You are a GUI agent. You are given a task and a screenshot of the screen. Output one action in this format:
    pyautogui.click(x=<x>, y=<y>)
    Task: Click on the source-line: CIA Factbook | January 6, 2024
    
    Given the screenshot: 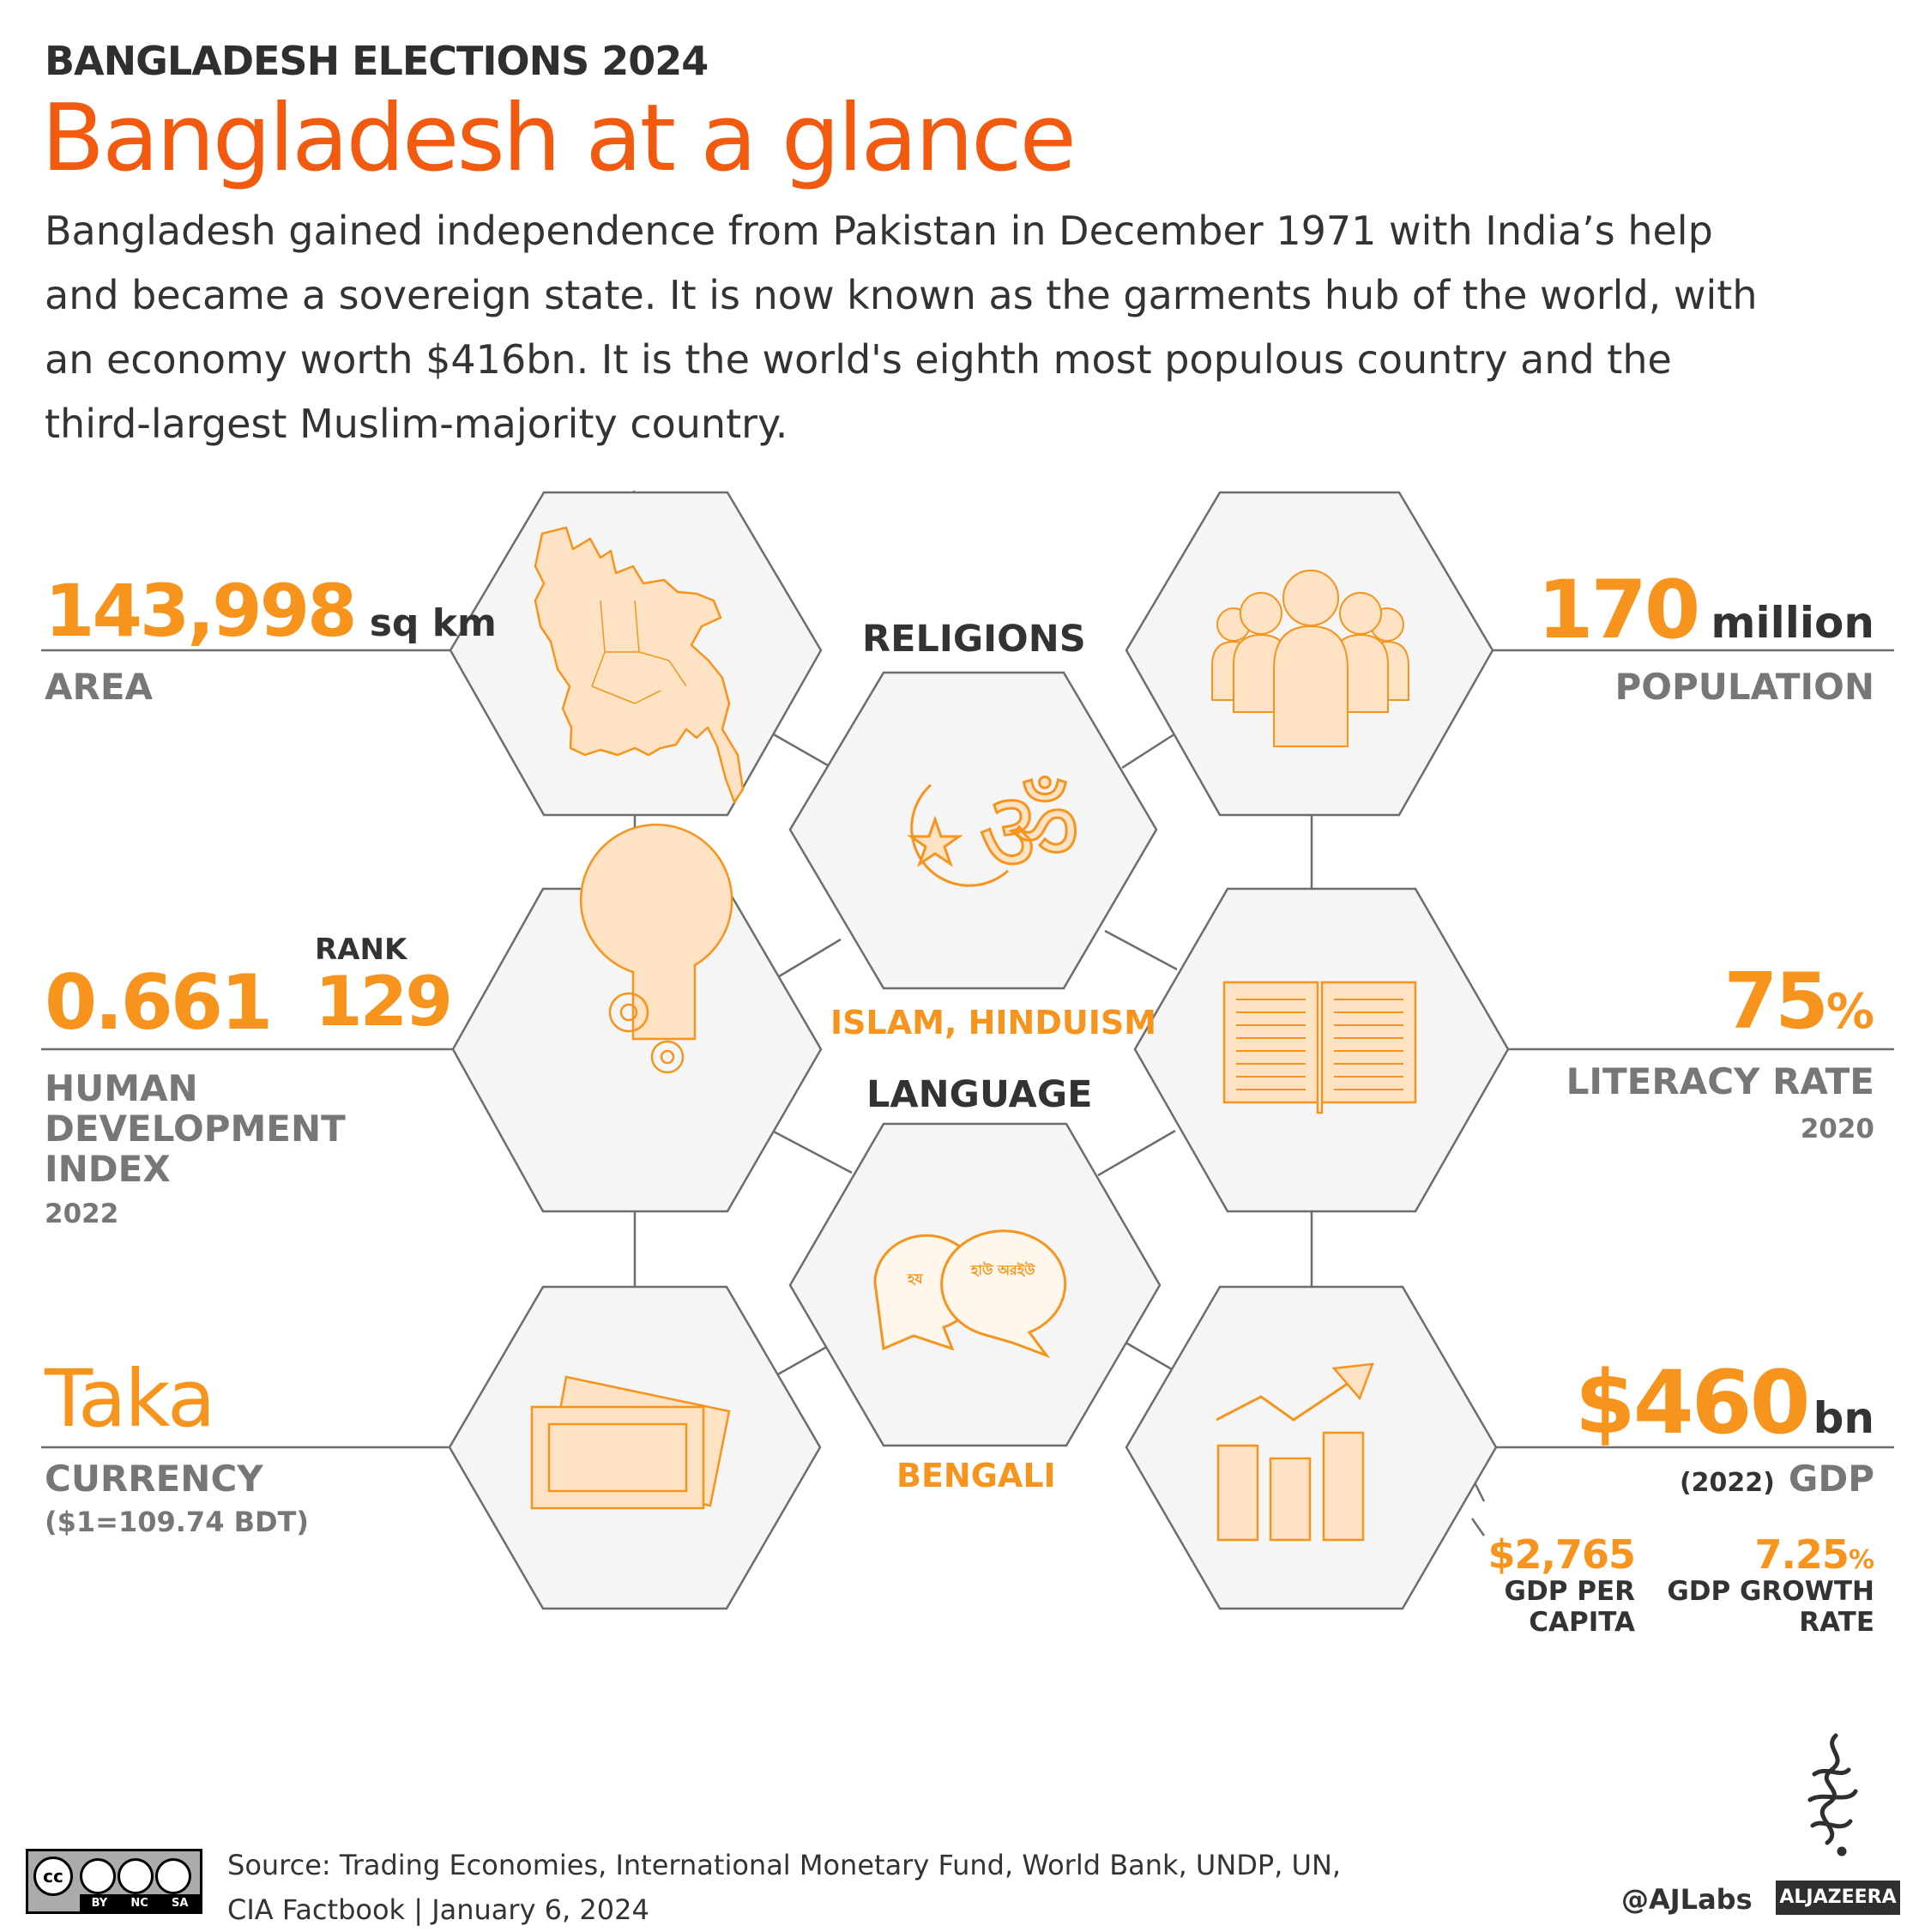 What is the action you would take?
    pyautogui.click(x=438, y=1909)
    